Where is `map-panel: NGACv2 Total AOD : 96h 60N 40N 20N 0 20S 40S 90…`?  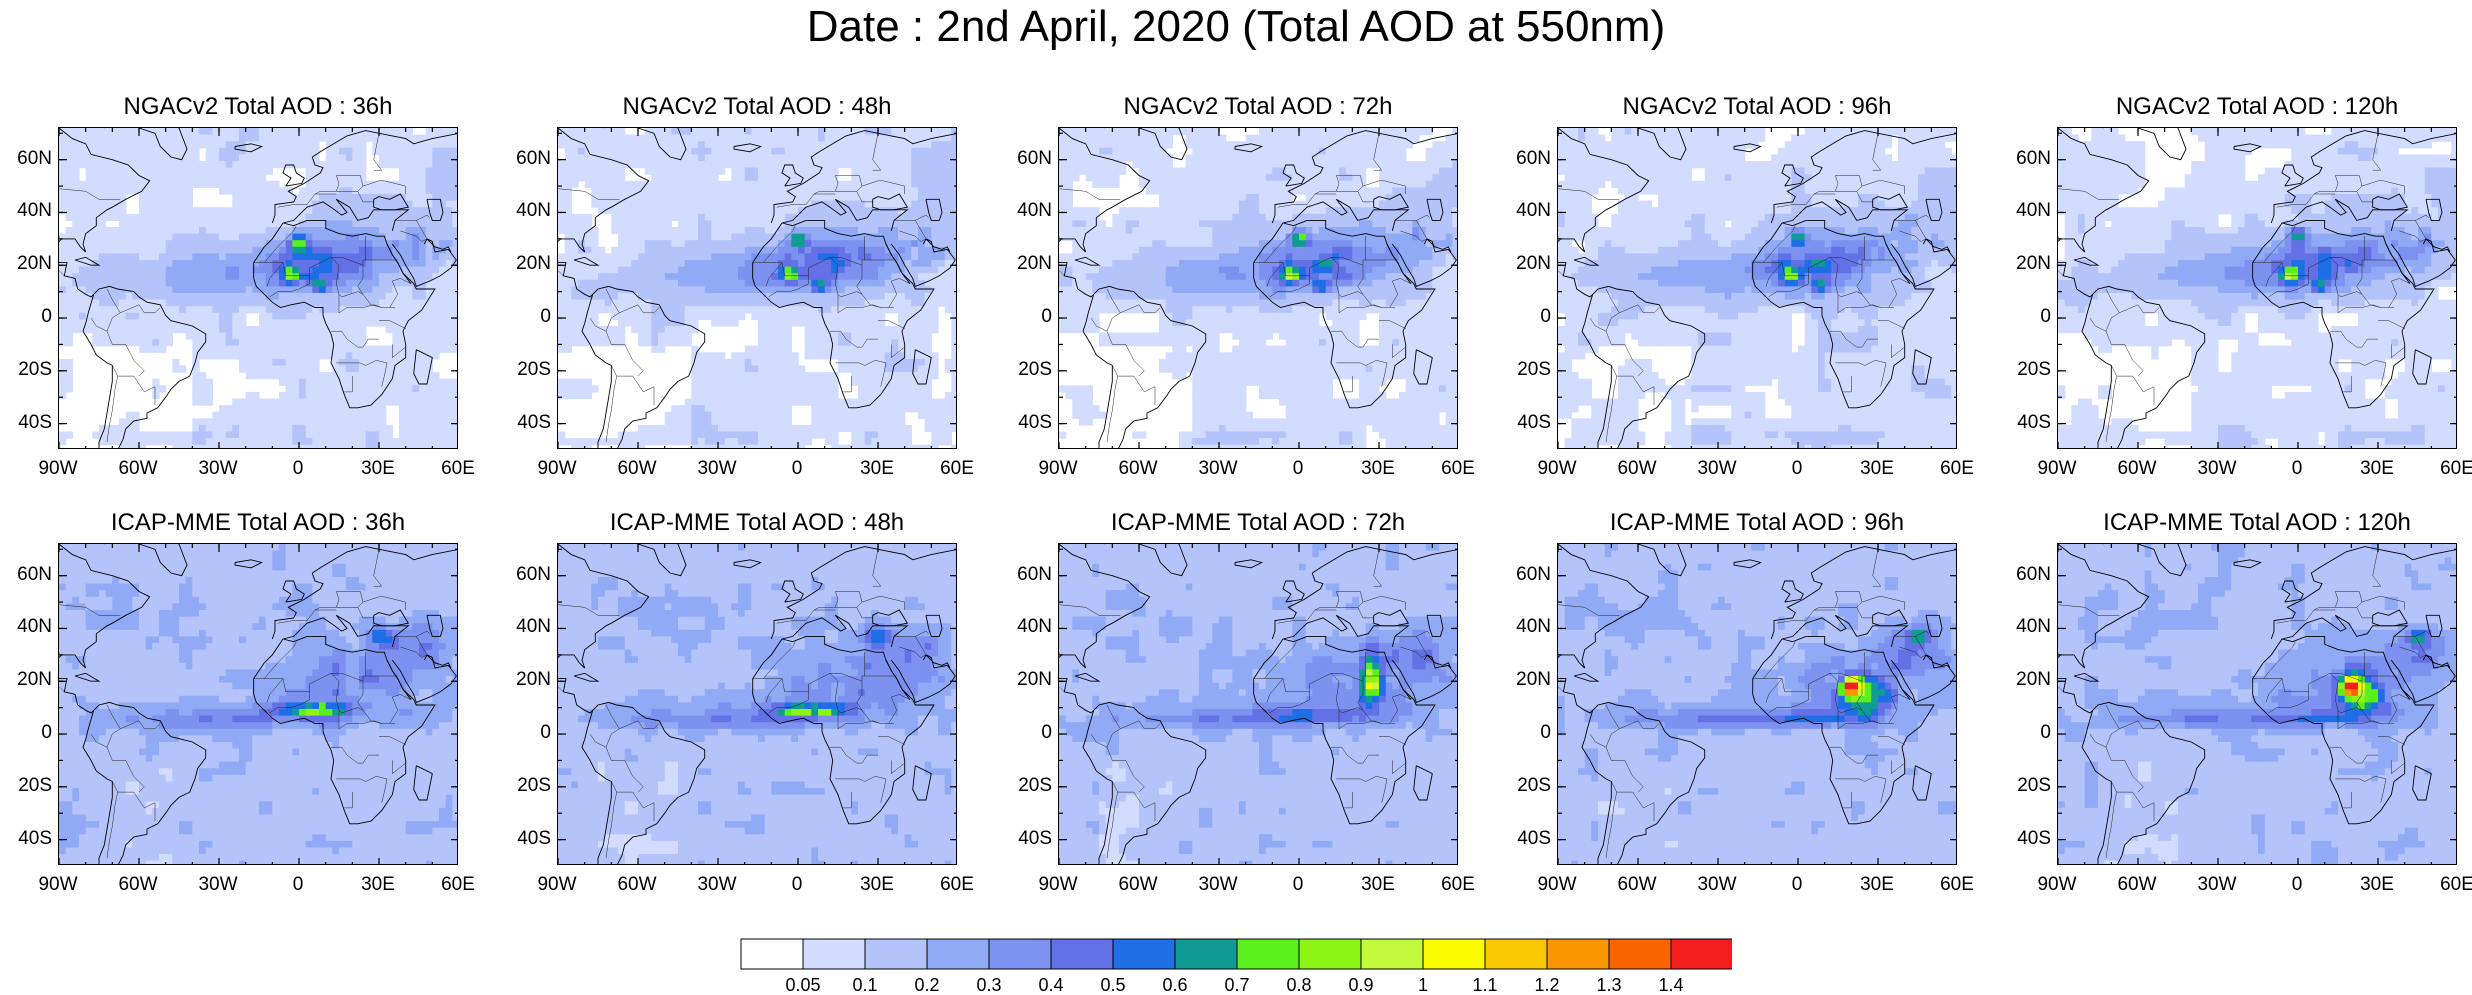 map-panel: NGACv2 Total AOD : 96h 60N 40N 20N 0 20S 40S 90… is located at coordinates (1745, 318).